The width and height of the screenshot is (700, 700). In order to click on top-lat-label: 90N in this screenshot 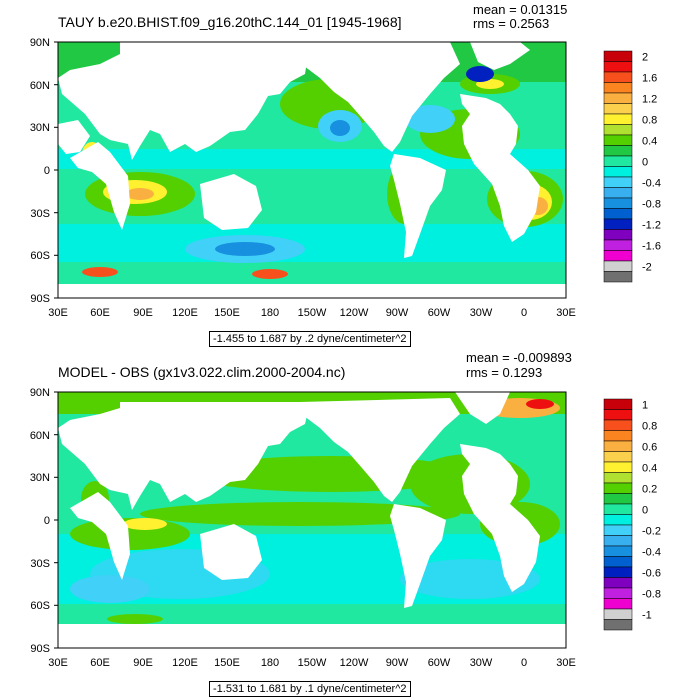, I will do `click(40, 43)`.